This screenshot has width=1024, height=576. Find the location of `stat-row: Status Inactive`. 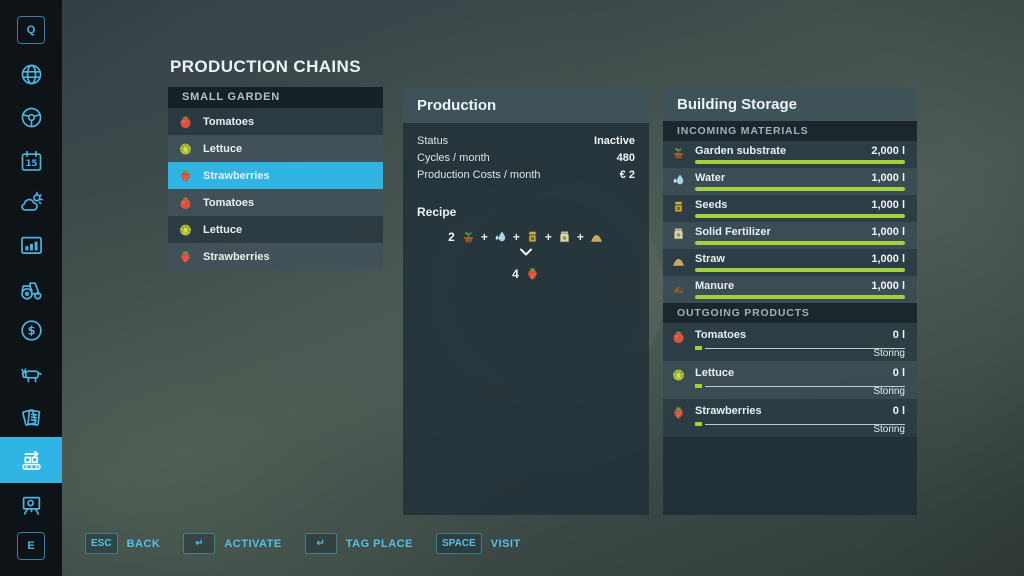

stat-row: Status Inactive is located at coordinates (526, 140).